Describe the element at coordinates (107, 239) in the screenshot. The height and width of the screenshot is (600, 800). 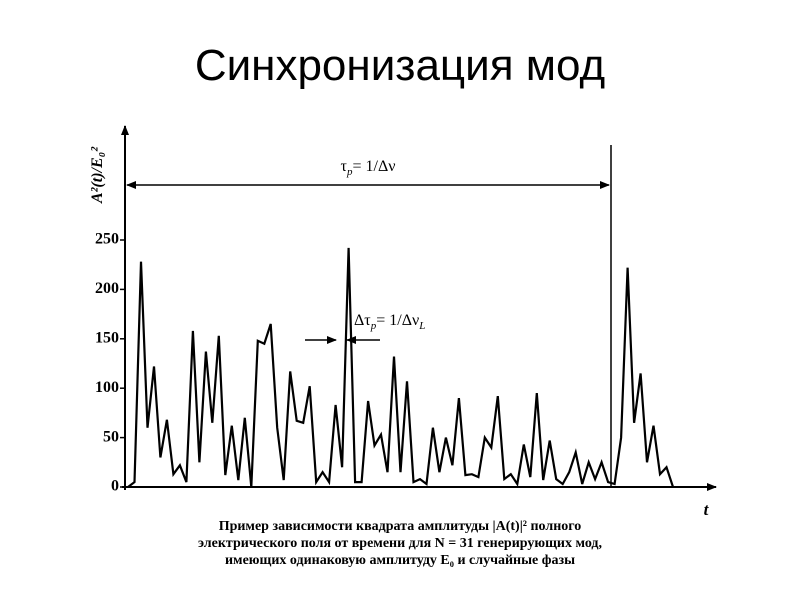
I see `y-tick-label: 250` at that location.